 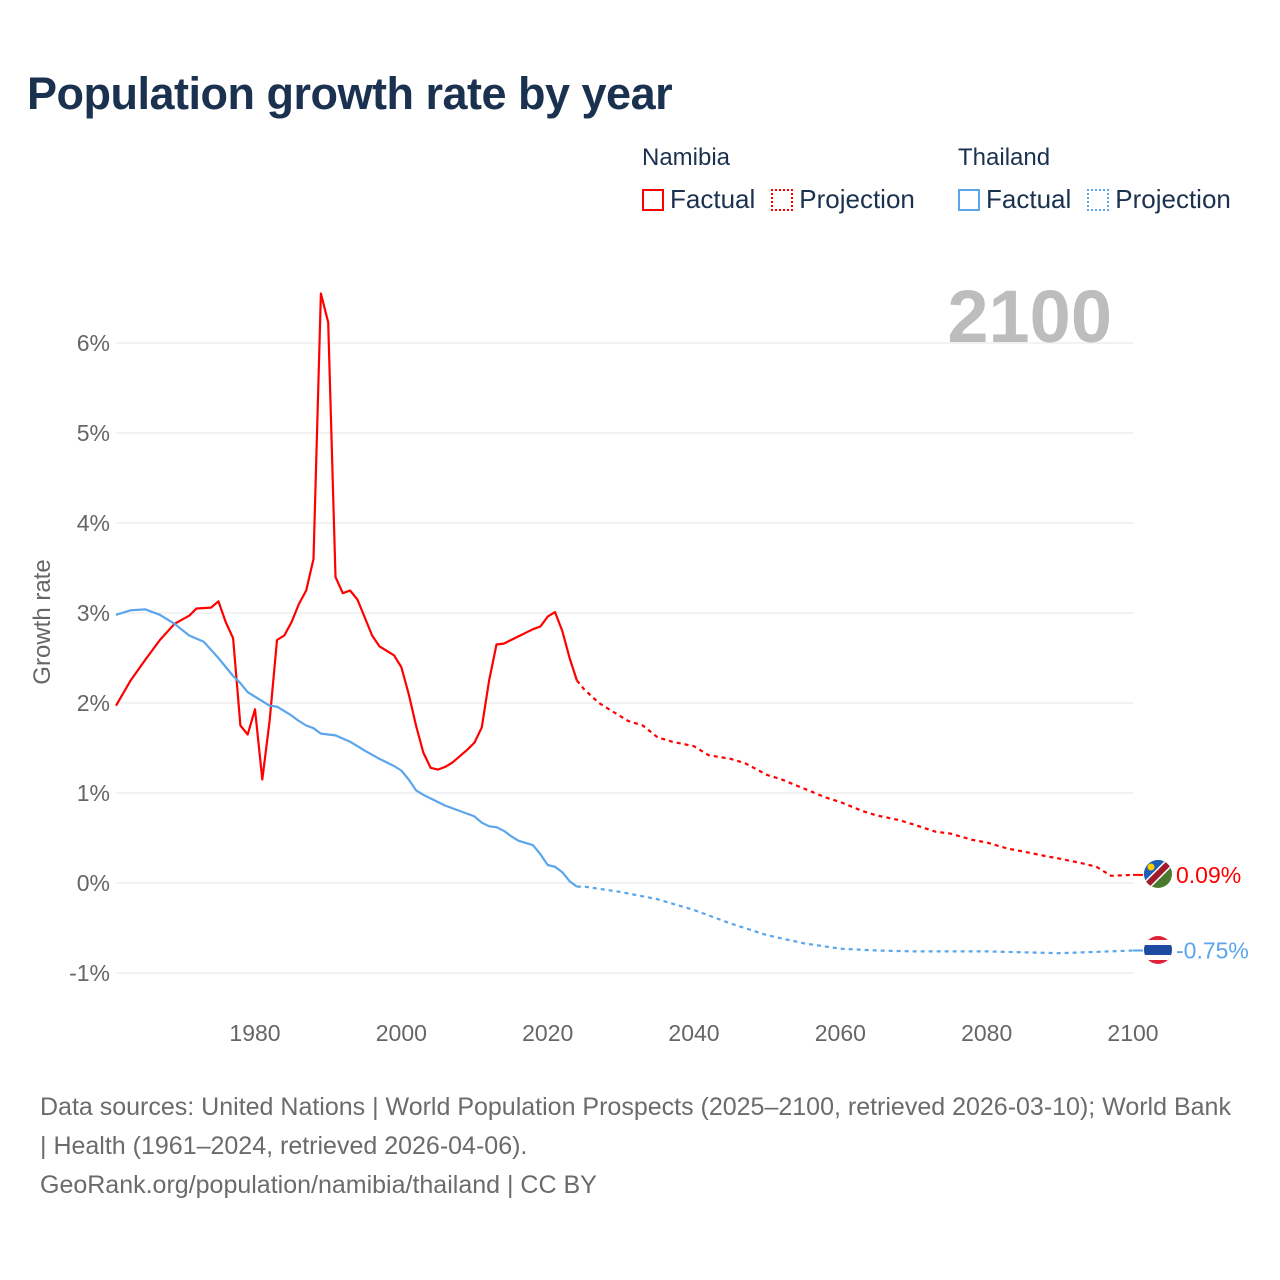 I want to click on end-value-label-namibia: 0.09%, so click(x=1208, y=875).